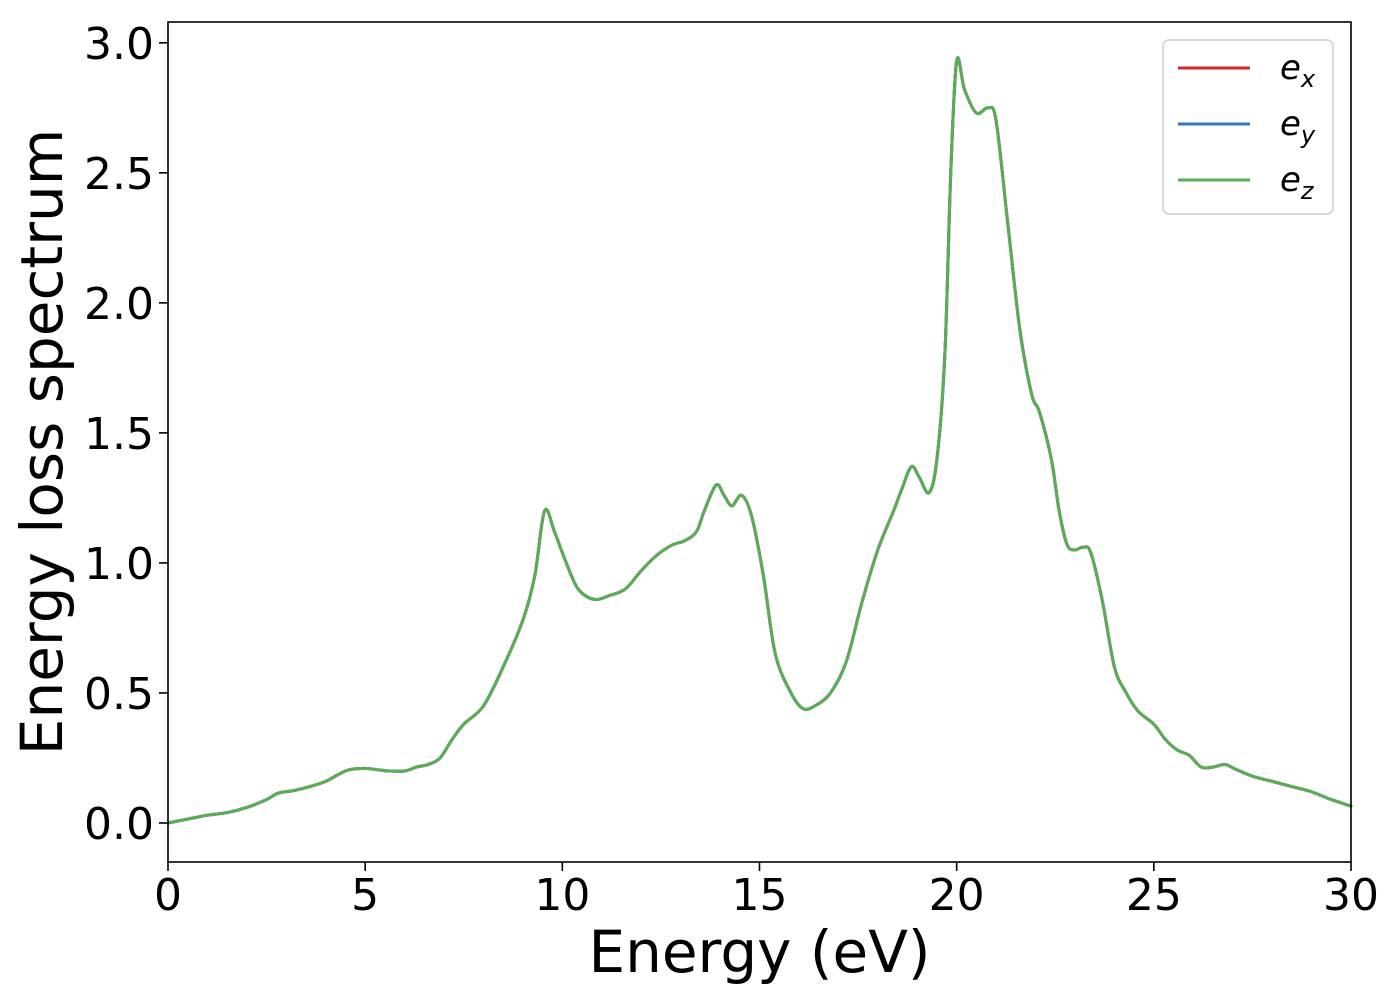 Image resolution: width=1400 pixels, height=1000 pixels. What do you see at coordinates (760, 895) in the screenshot?
I see `x-tick-label: 15` at bounding box center [760, 895].